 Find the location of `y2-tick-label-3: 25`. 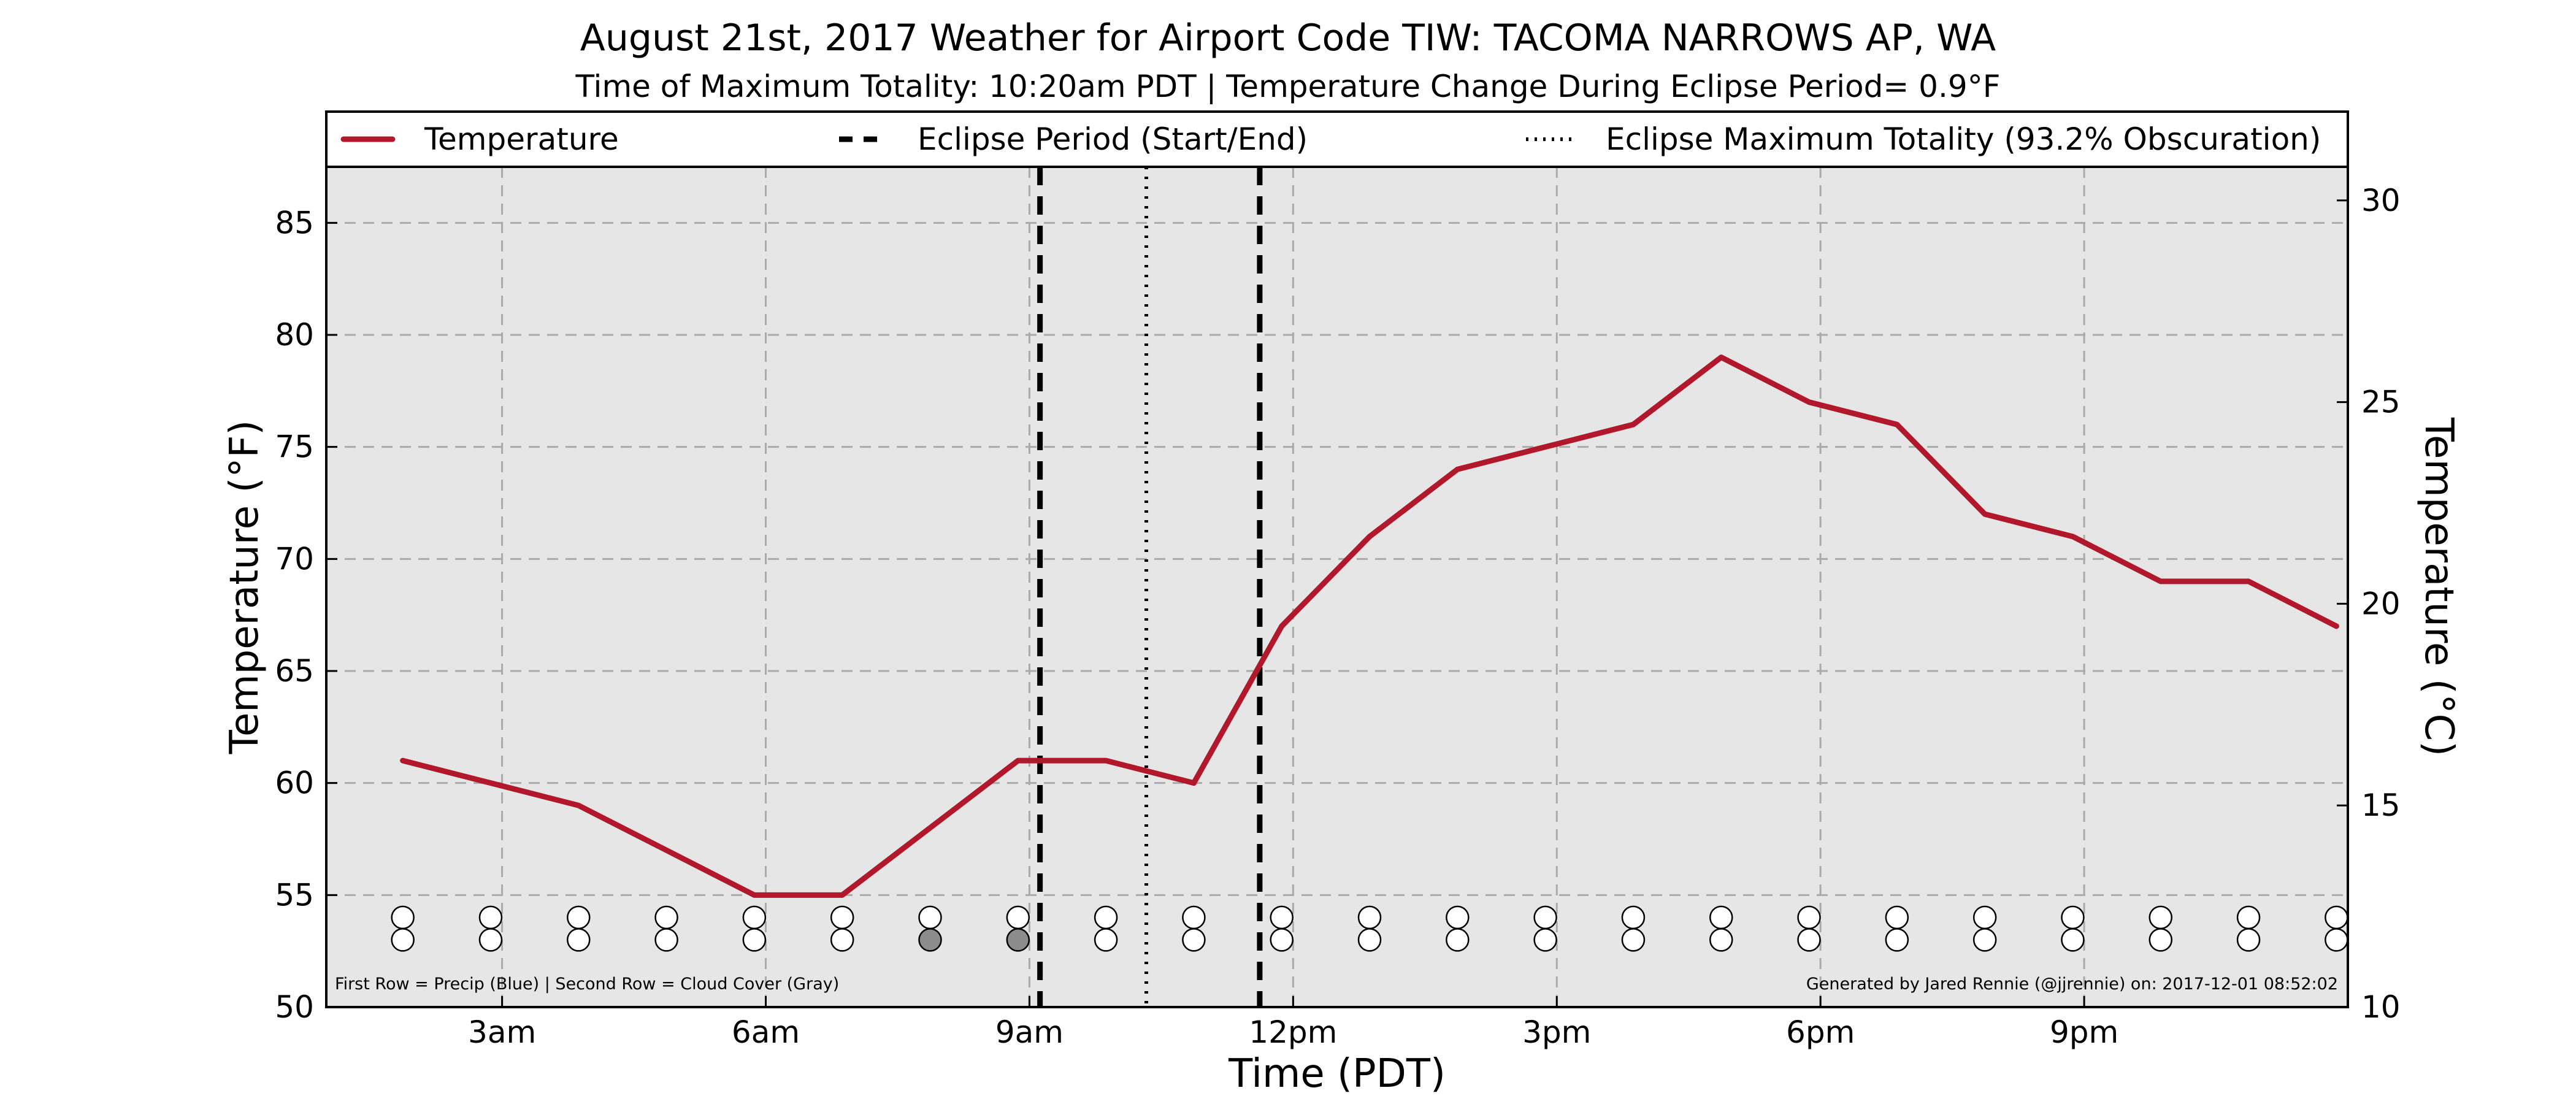

y2-tick-label-3: 25 is located at coordinates (2381, 402).